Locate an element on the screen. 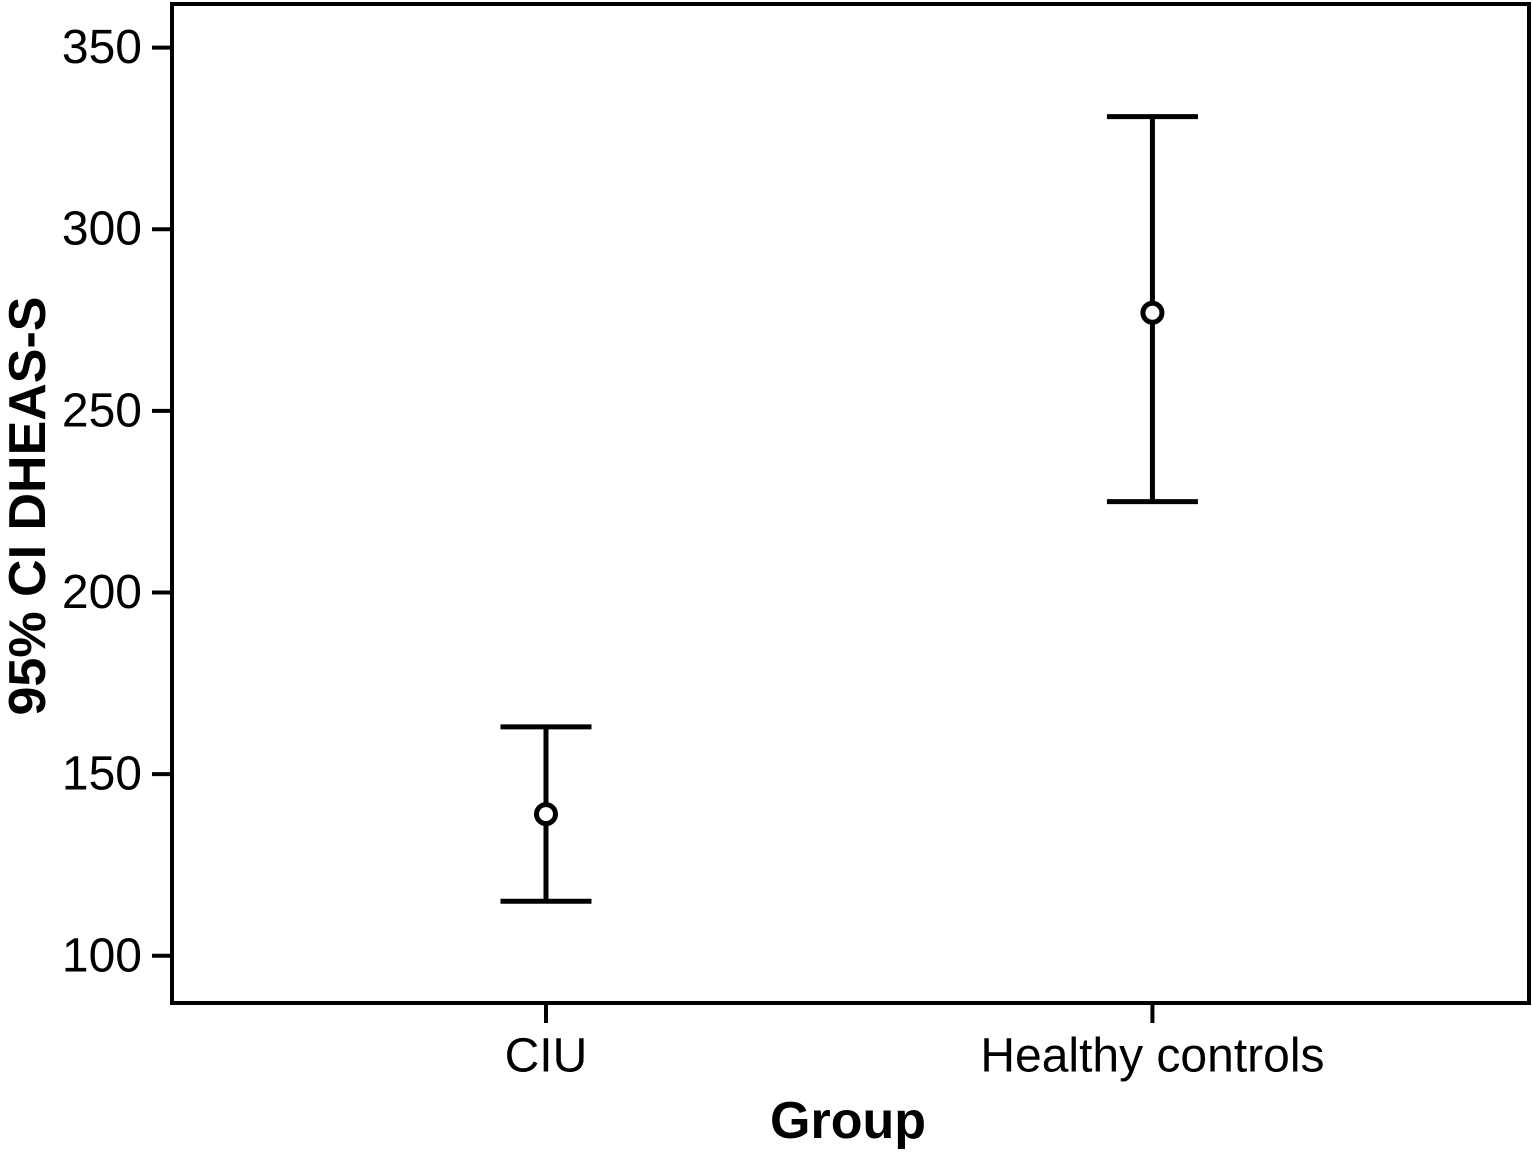 The height and width of the screenshot is (1152, 1532). y-tick-label: 200 is located at coordinates (102, 592).